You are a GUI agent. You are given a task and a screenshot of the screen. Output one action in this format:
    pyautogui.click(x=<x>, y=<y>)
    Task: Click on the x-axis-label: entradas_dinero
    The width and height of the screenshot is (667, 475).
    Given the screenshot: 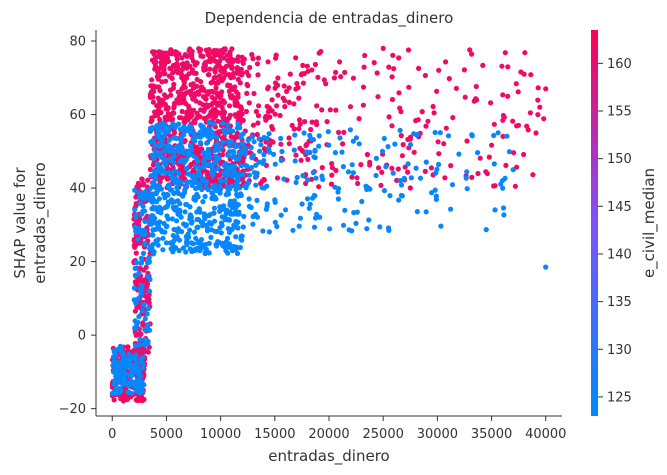 What is the action you would take?
    pyautogui.click(x=328, y=456)
    